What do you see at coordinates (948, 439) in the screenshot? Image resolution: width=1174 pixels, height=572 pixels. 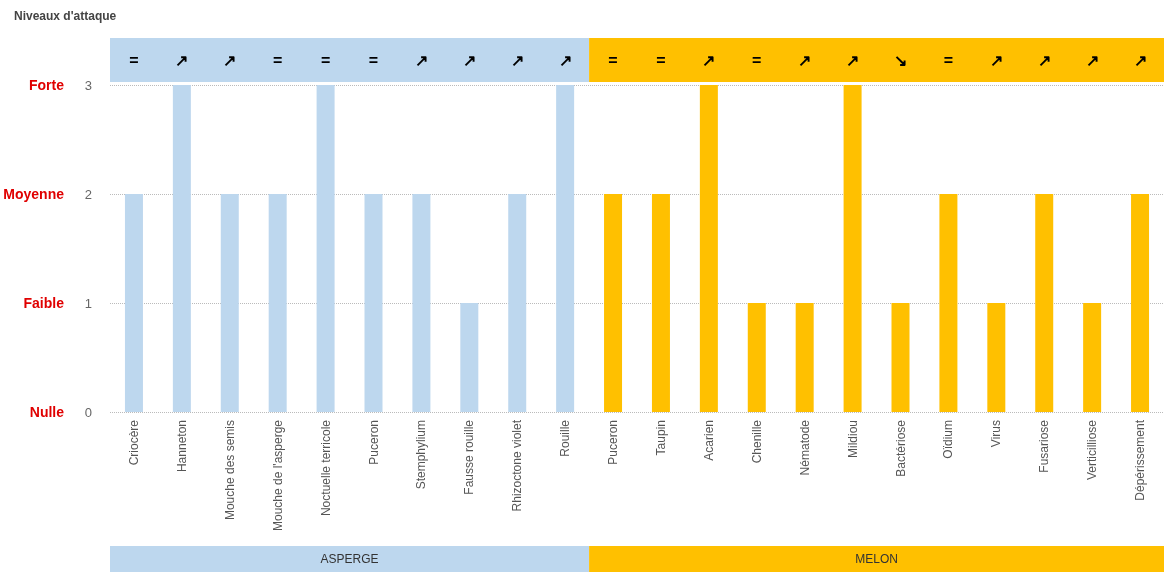 I see `x-tick-label: Oïdium` at bounding box center [948, 439].